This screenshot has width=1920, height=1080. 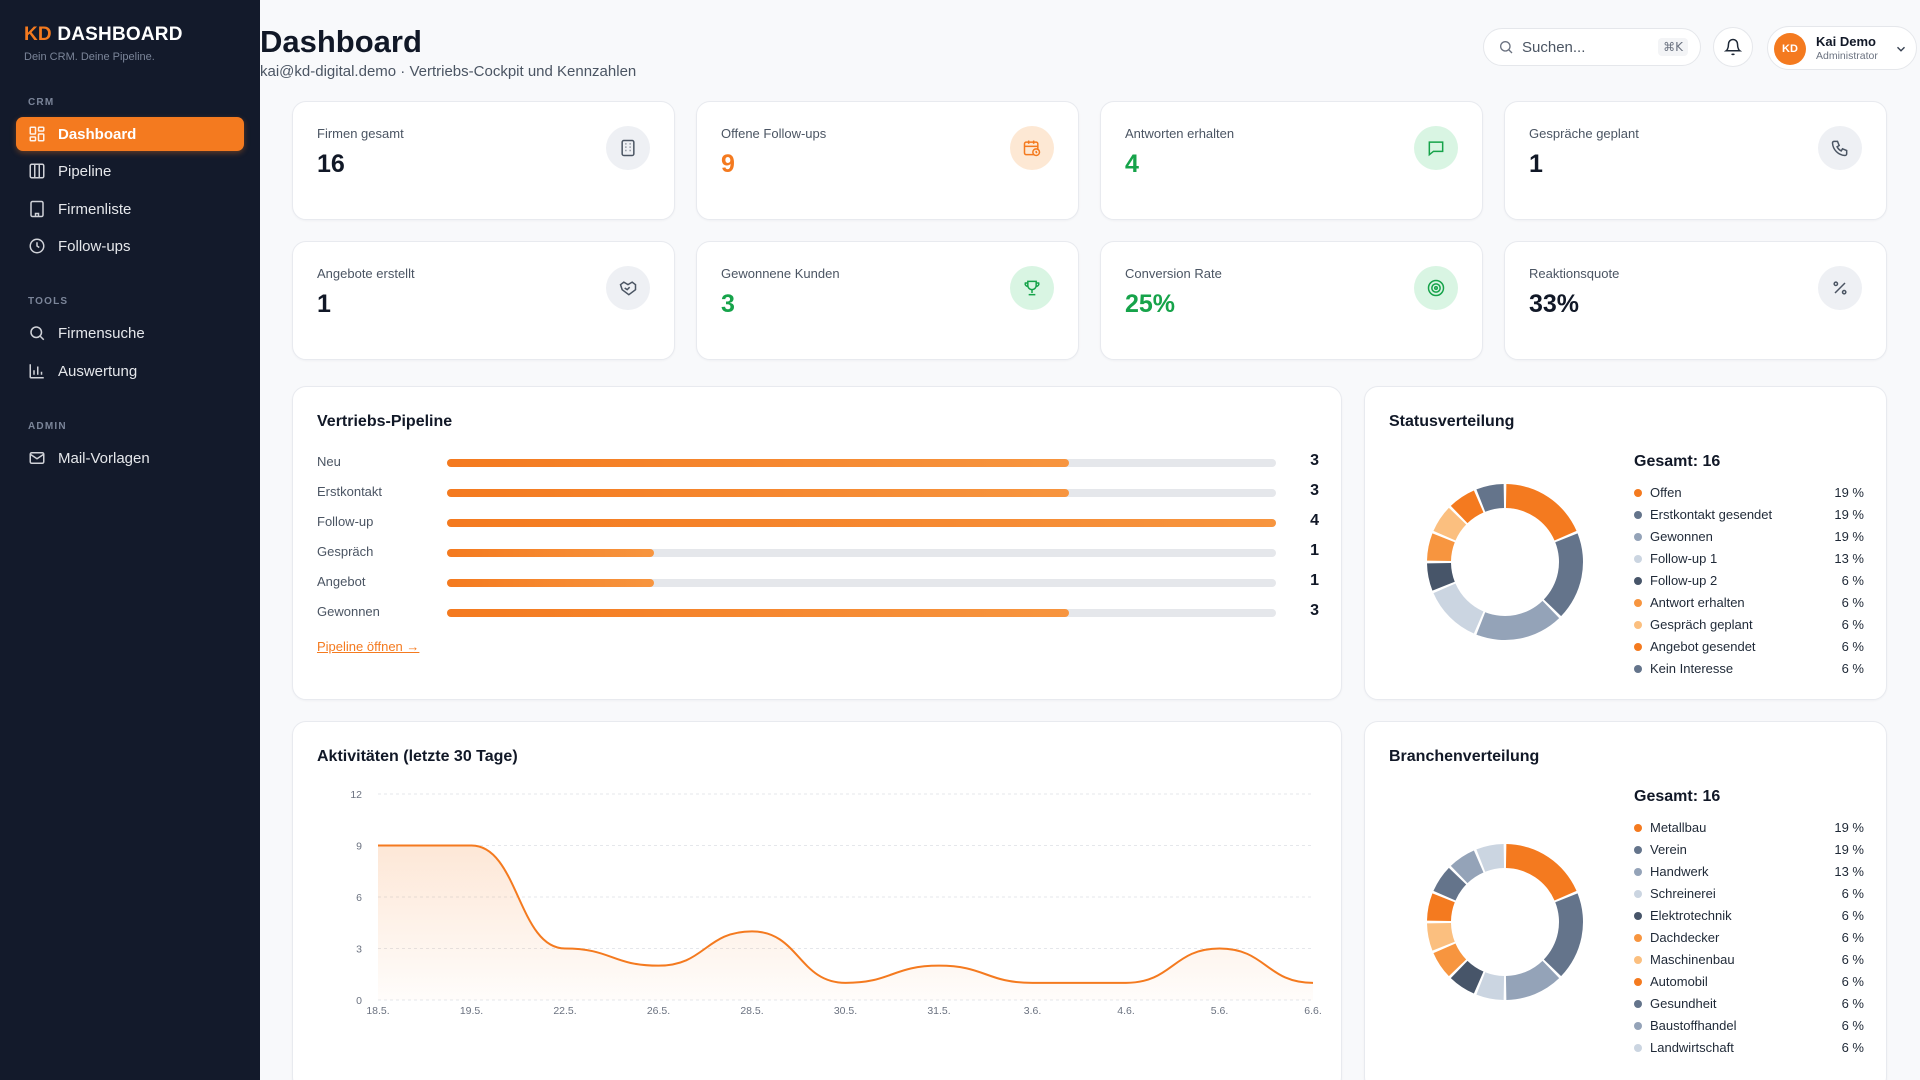 What do you see at coordinates (1313, 1011) in the screenshot?
I see `x-tick-label: 6.6.` at bounding box center [1313, 1011].